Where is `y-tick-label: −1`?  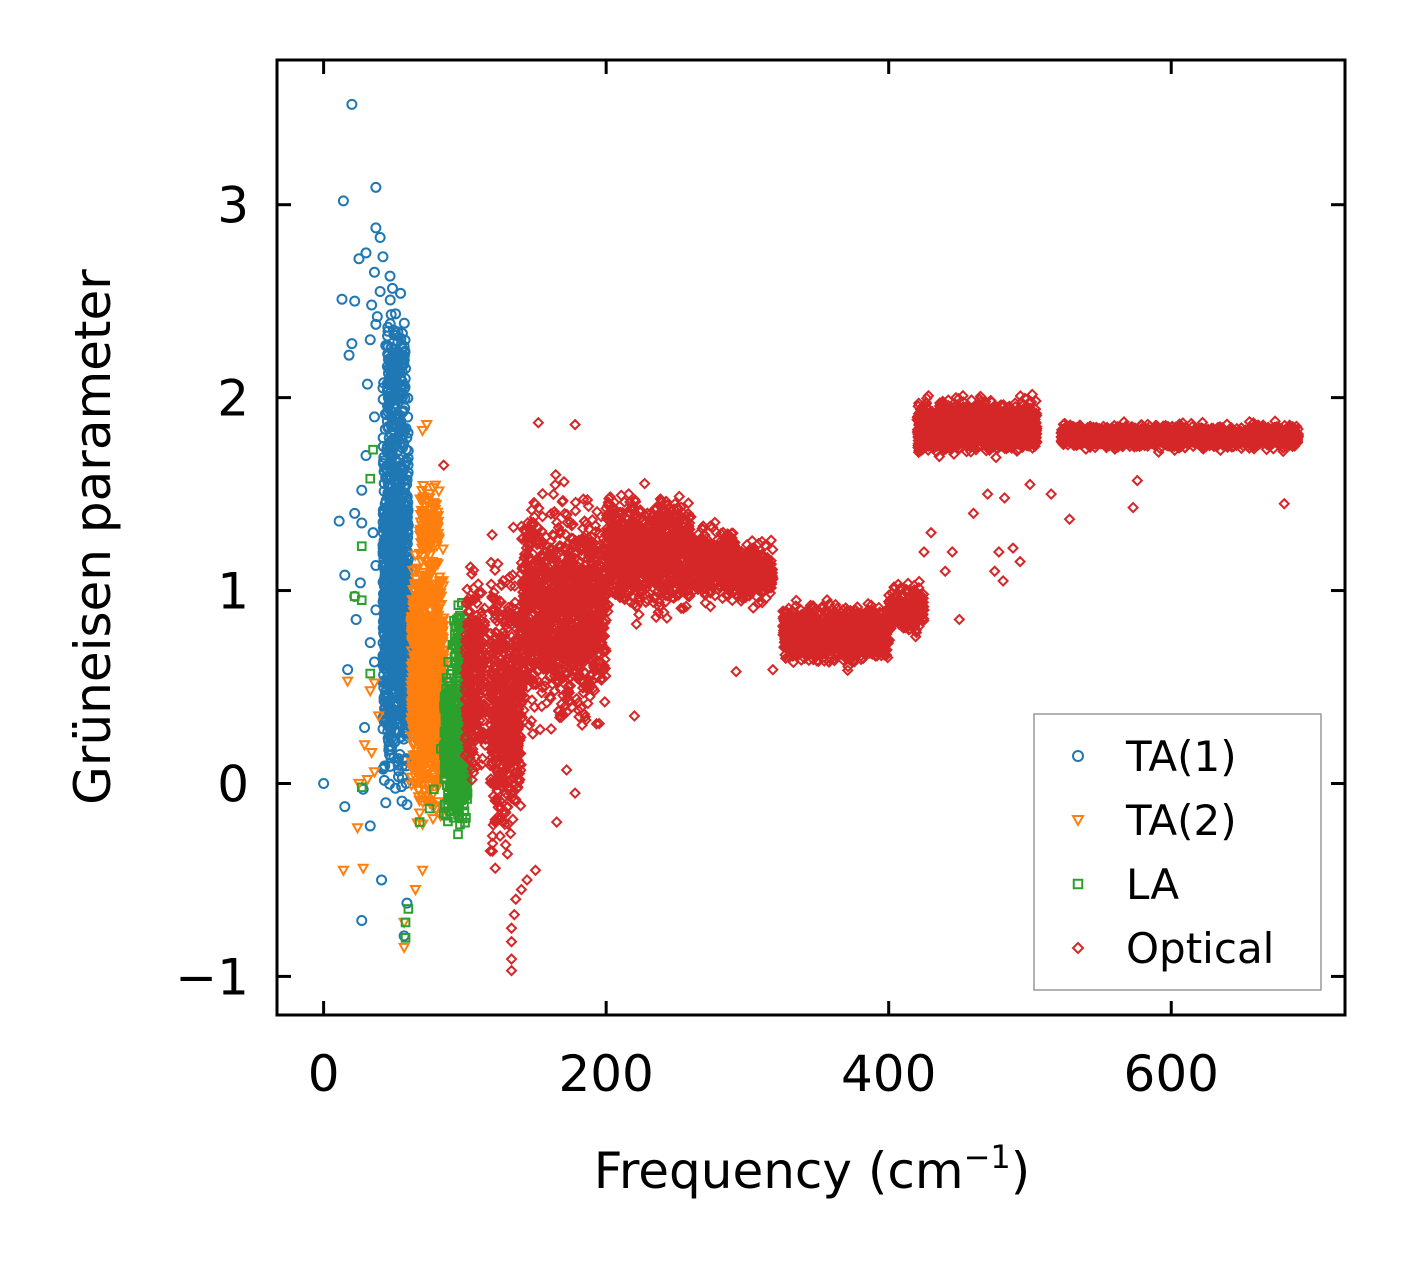 y-tick-label: −1 is located at coordinates (212, 977).